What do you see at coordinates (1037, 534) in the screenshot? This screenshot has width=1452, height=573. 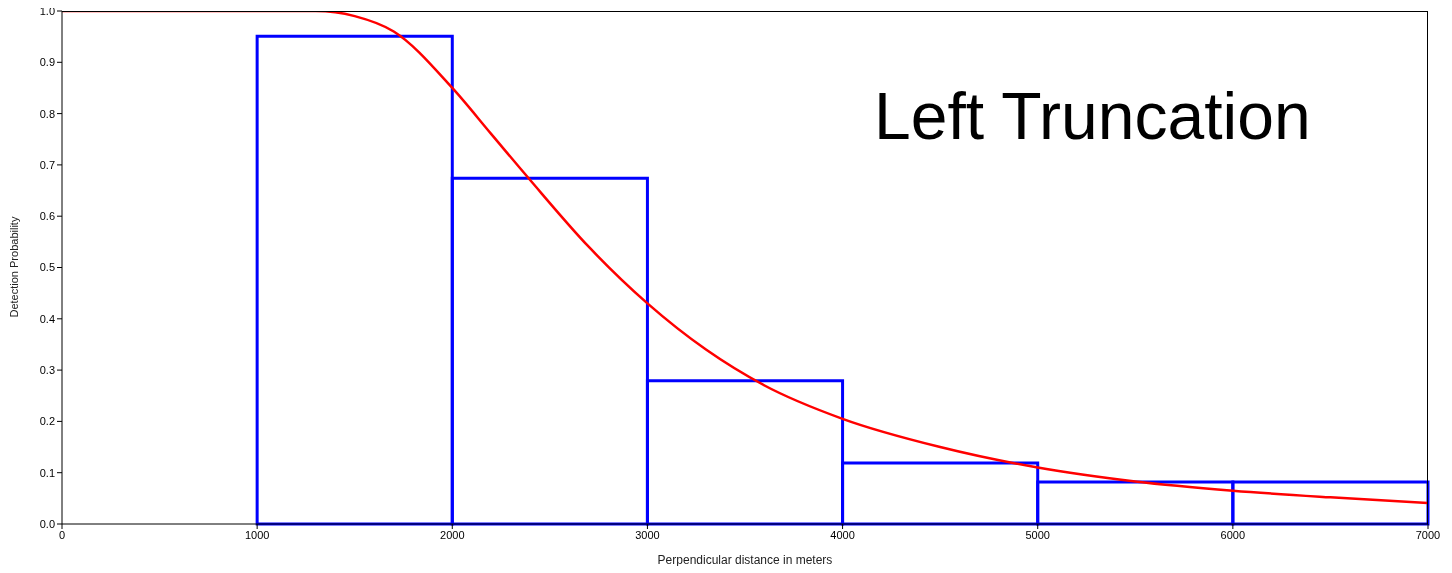 I see `x-tick-label: 5000` at bounding box center [1037, 534].